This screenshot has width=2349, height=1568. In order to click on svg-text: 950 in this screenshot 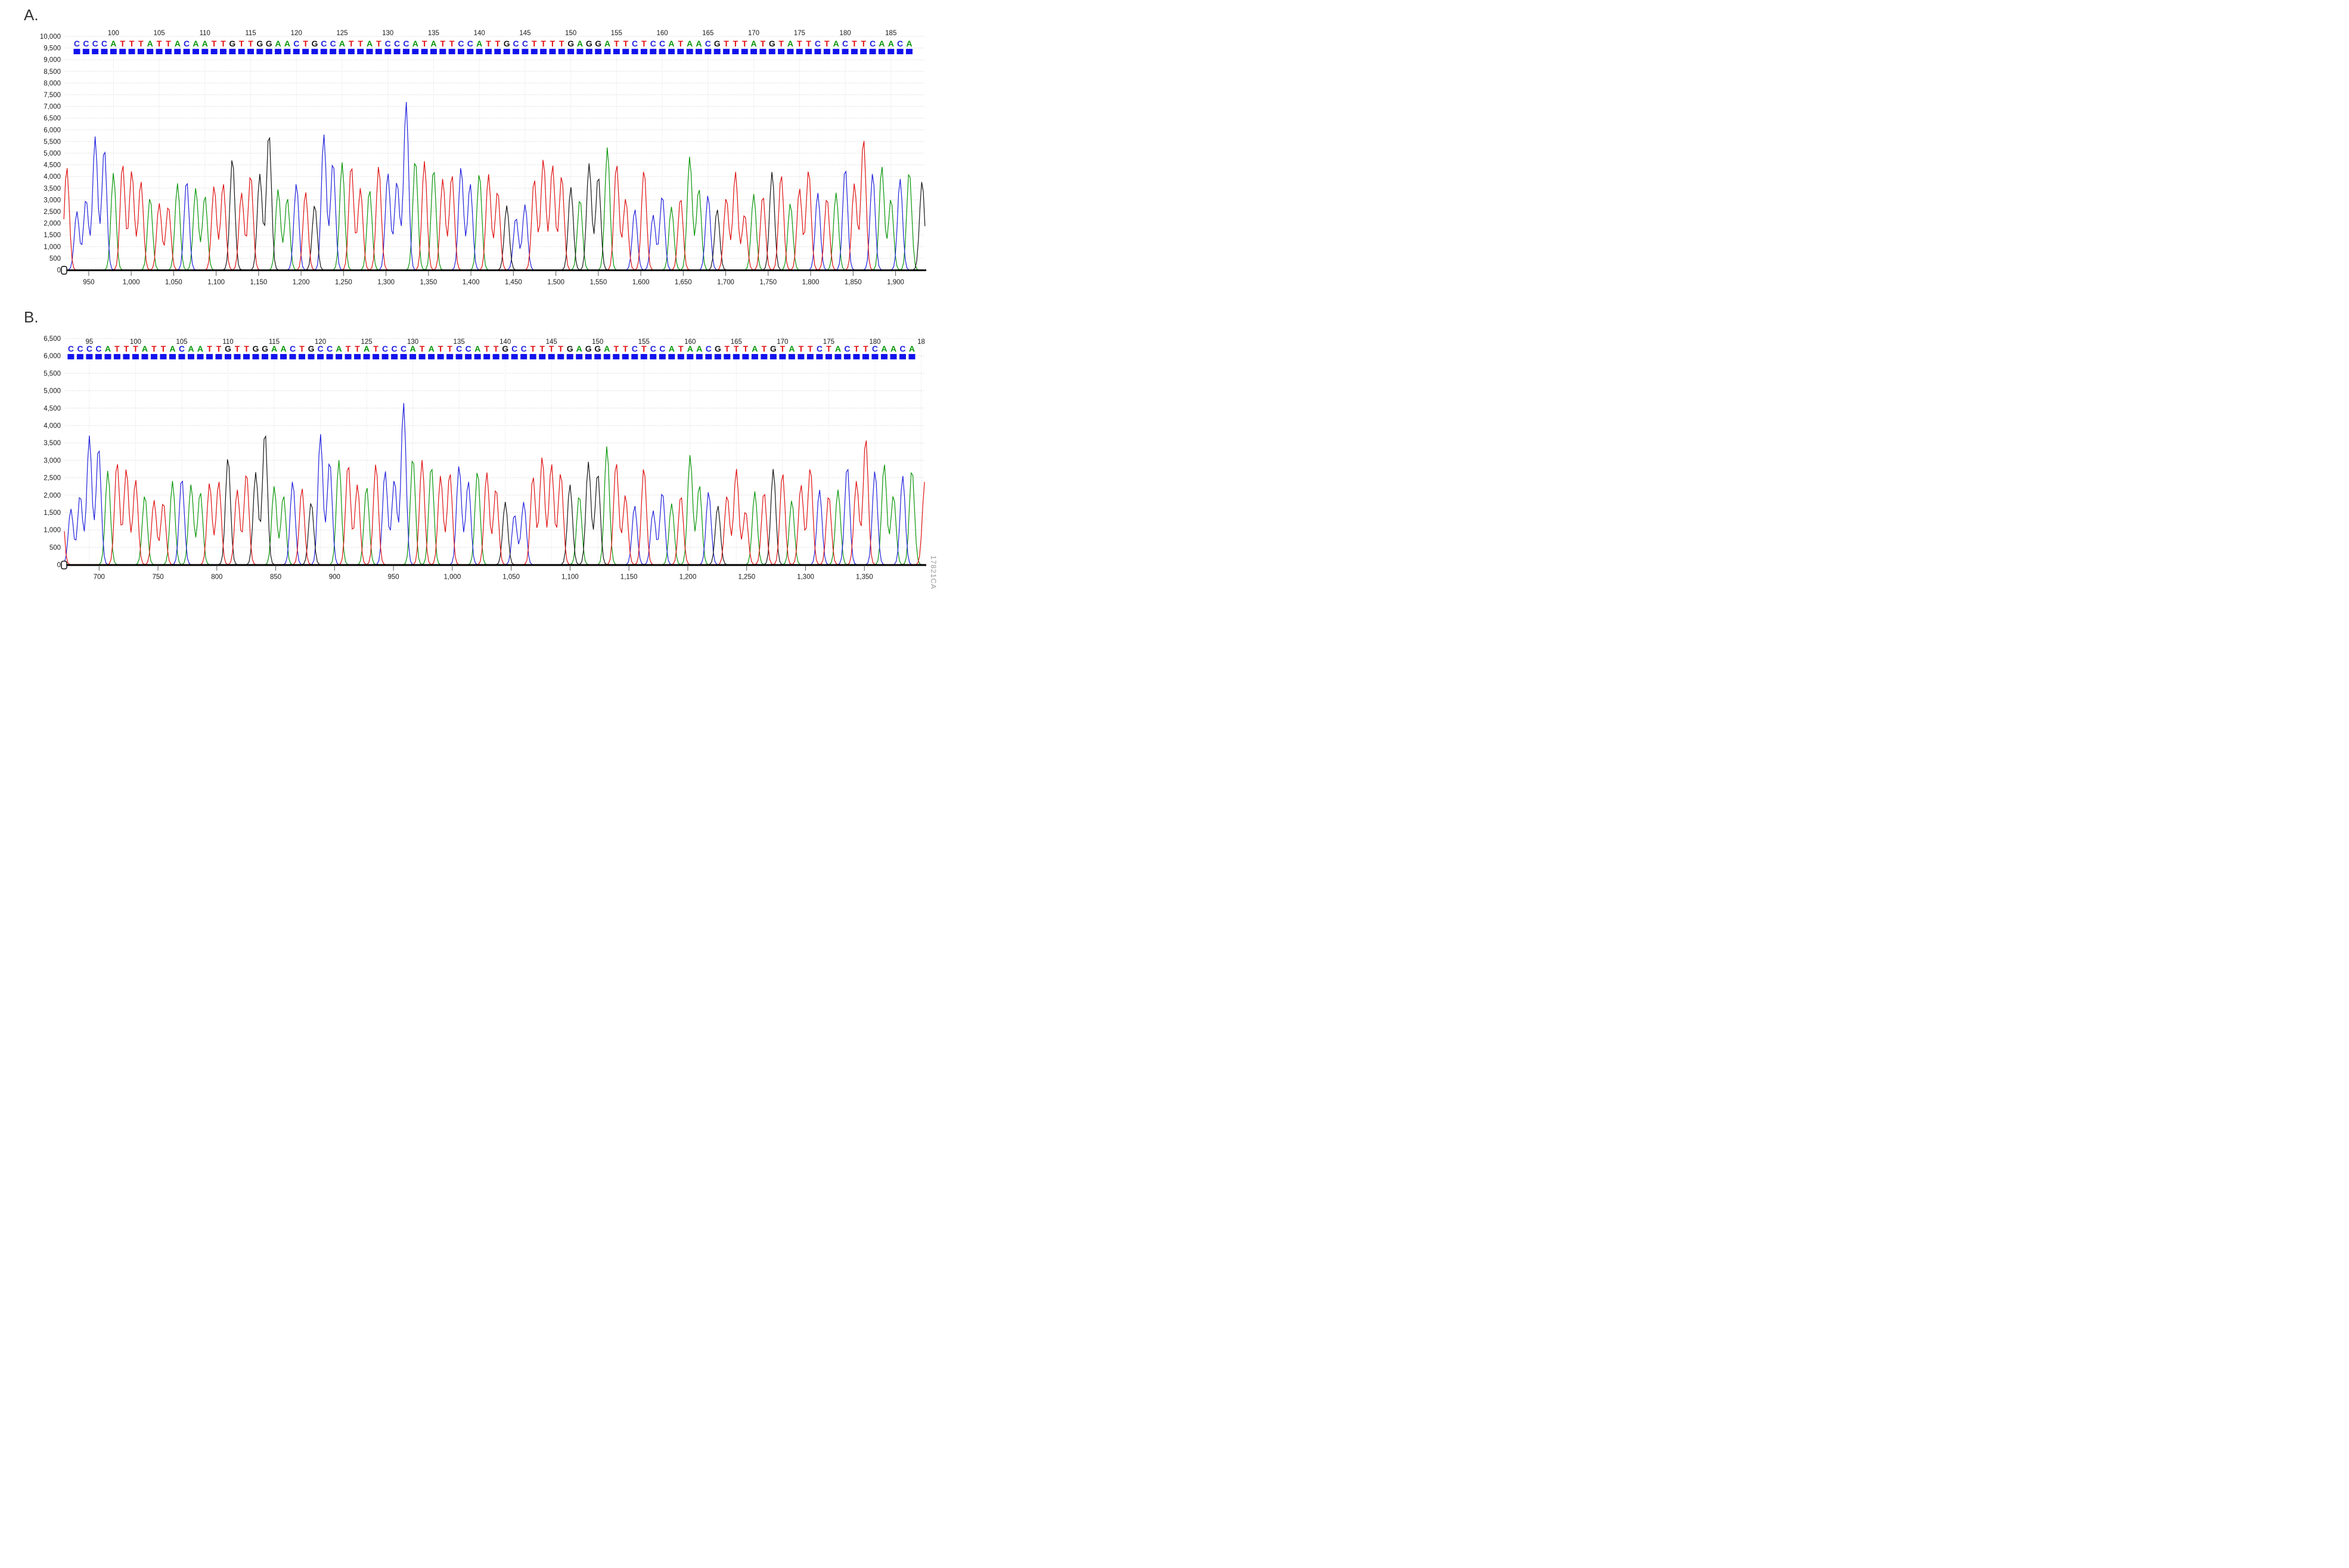, I will do `click(88, 282)`.